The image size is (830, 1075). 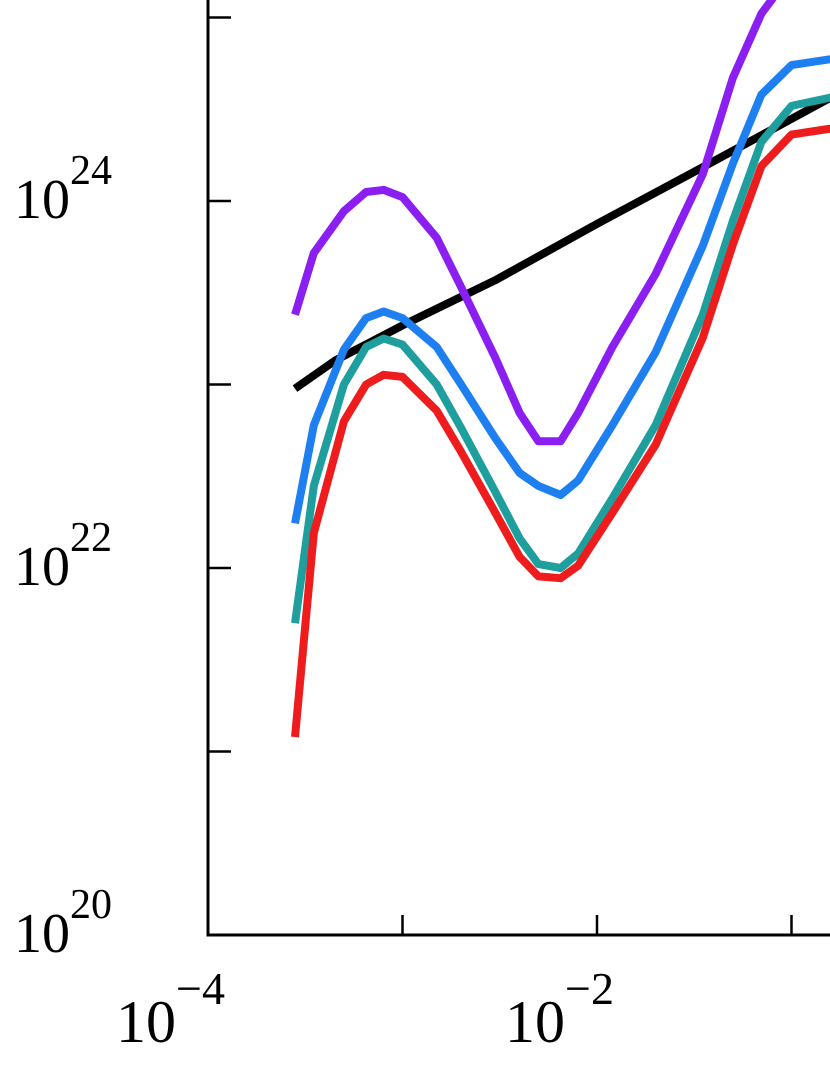 I want to click on y-tick-label: 1024, so click(x=63, y=189).